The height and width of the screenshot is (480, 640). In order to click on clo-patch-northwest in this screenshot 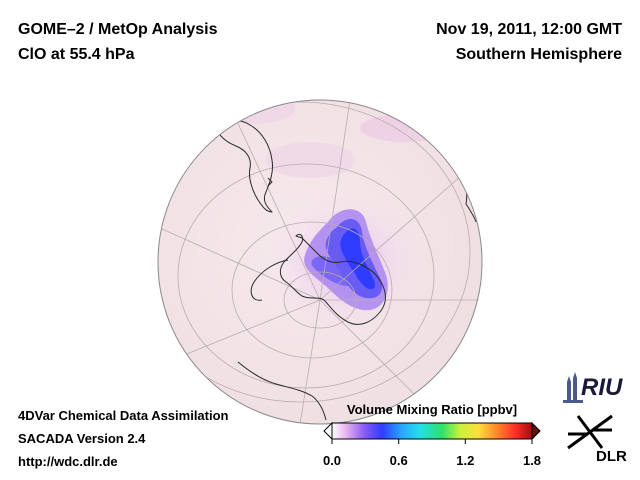, I will do `click(255, 112)`.